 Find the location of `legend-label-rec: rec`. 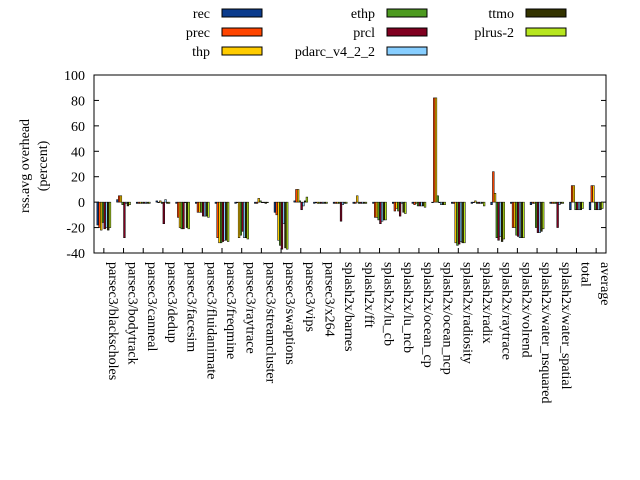

legend-label-rec: rec is located at coordinates (201, 14).